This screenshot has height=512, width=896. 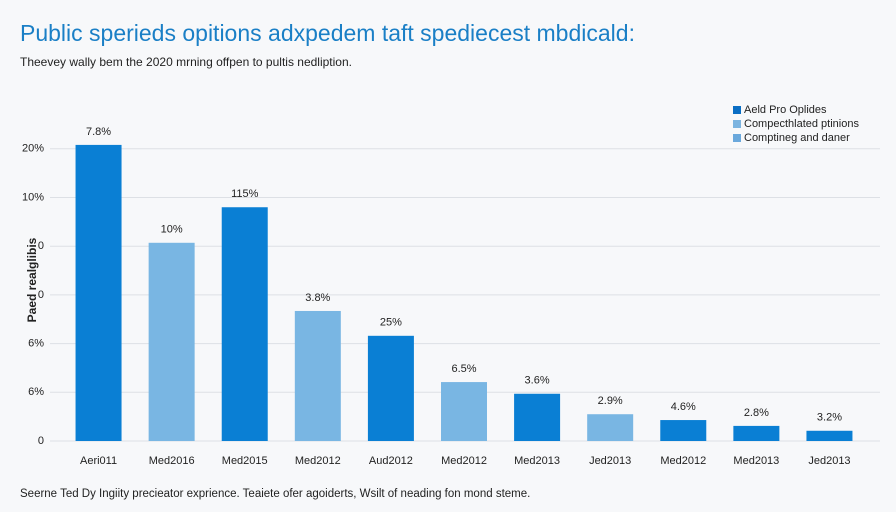 I want to click on data-label: 6.5%, so click(x=463, y=369).